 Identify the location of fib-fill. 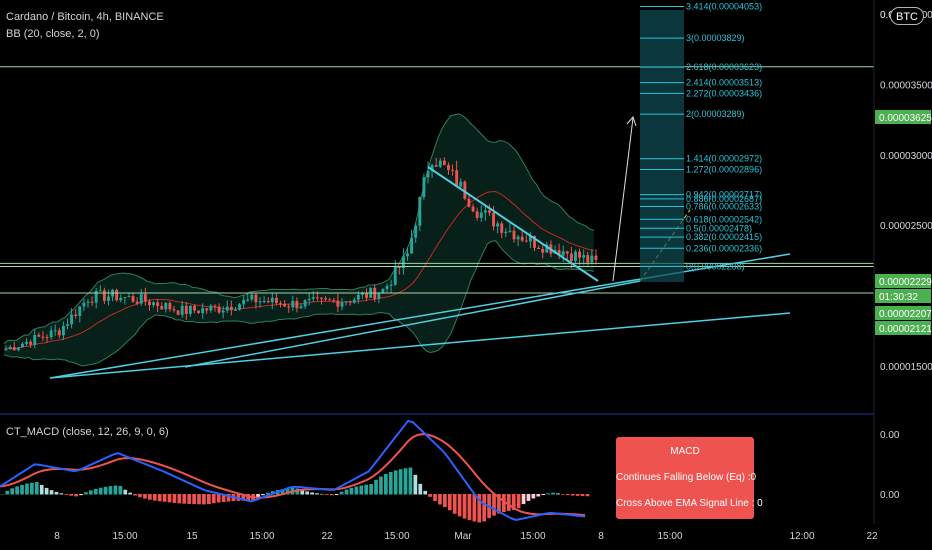
(662, 146).